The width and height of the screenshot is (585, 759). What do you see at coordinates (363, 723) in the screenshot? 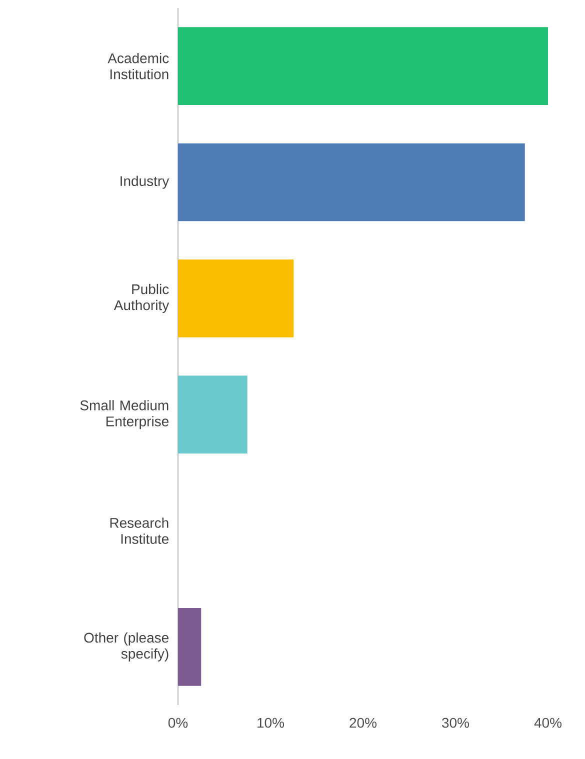
I see `x-tick-label: 20%` at bounding box center [363, 723].